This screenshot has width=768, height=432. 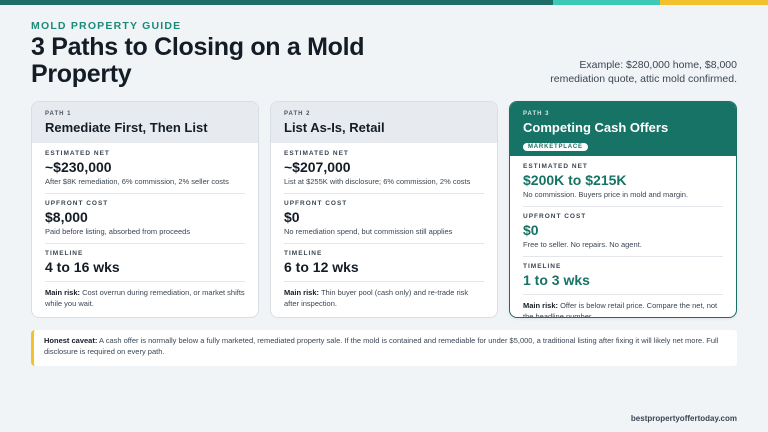 I want to click on net-value: $200K to $215K, so click(x=575, y=180).